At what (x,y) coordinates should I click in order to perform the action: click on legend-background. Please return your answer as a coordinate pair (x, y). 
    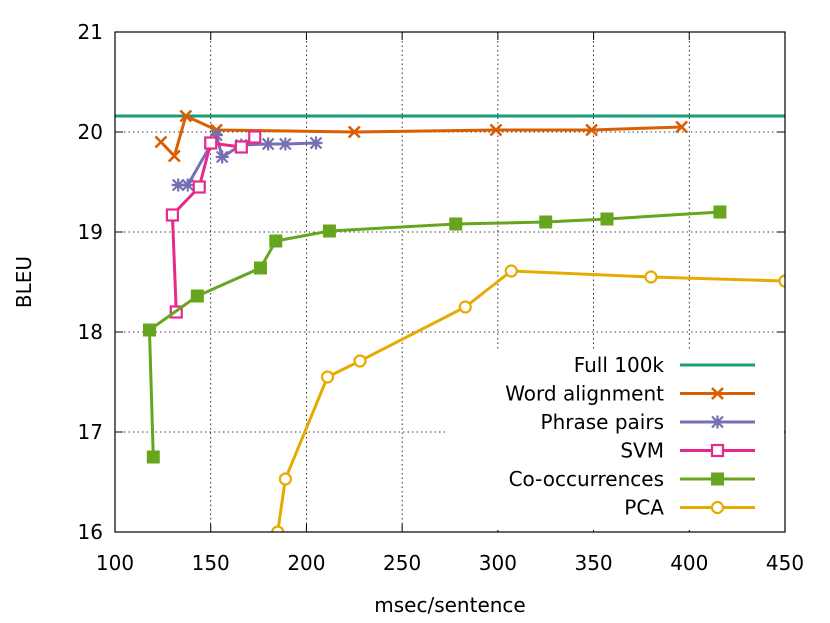
    Looking at the image, I should click on (616, 440).